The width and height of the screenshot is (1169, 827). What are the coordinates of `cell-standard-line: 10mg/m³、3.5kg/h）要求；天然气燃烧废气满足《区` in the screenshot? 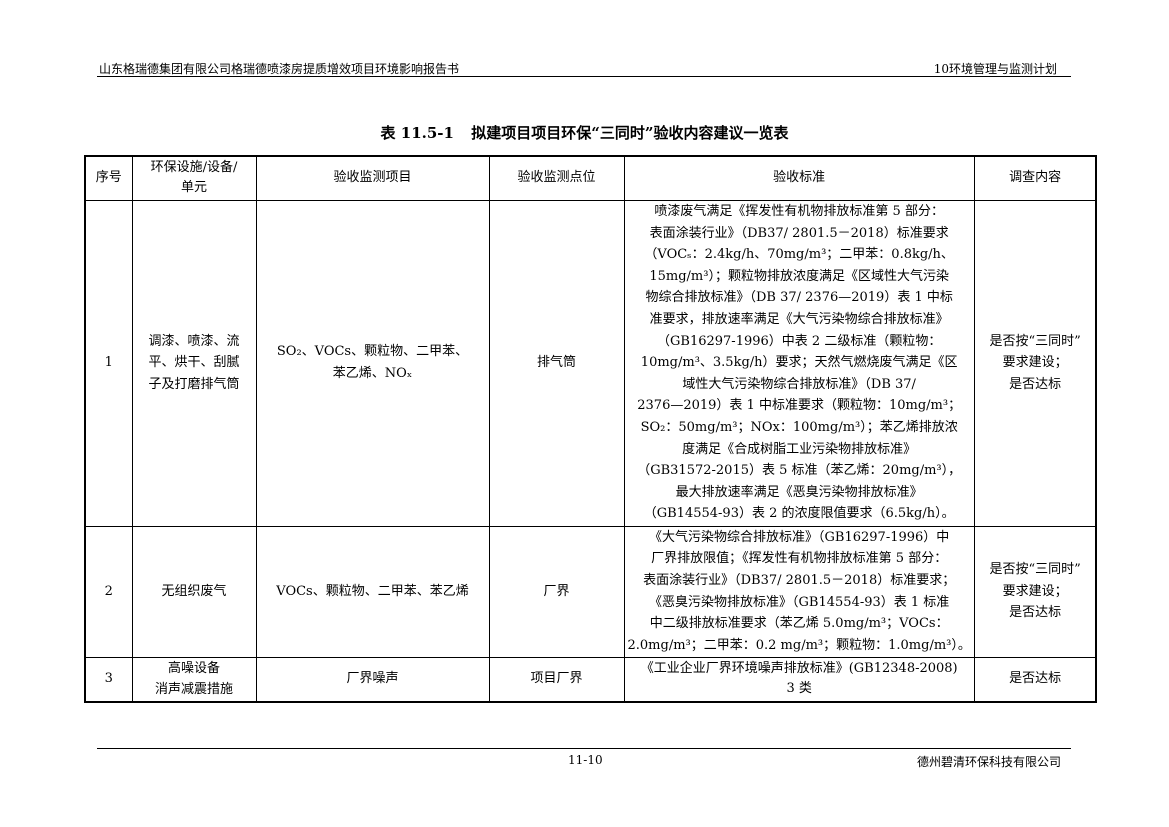 It's located at (799, 363).